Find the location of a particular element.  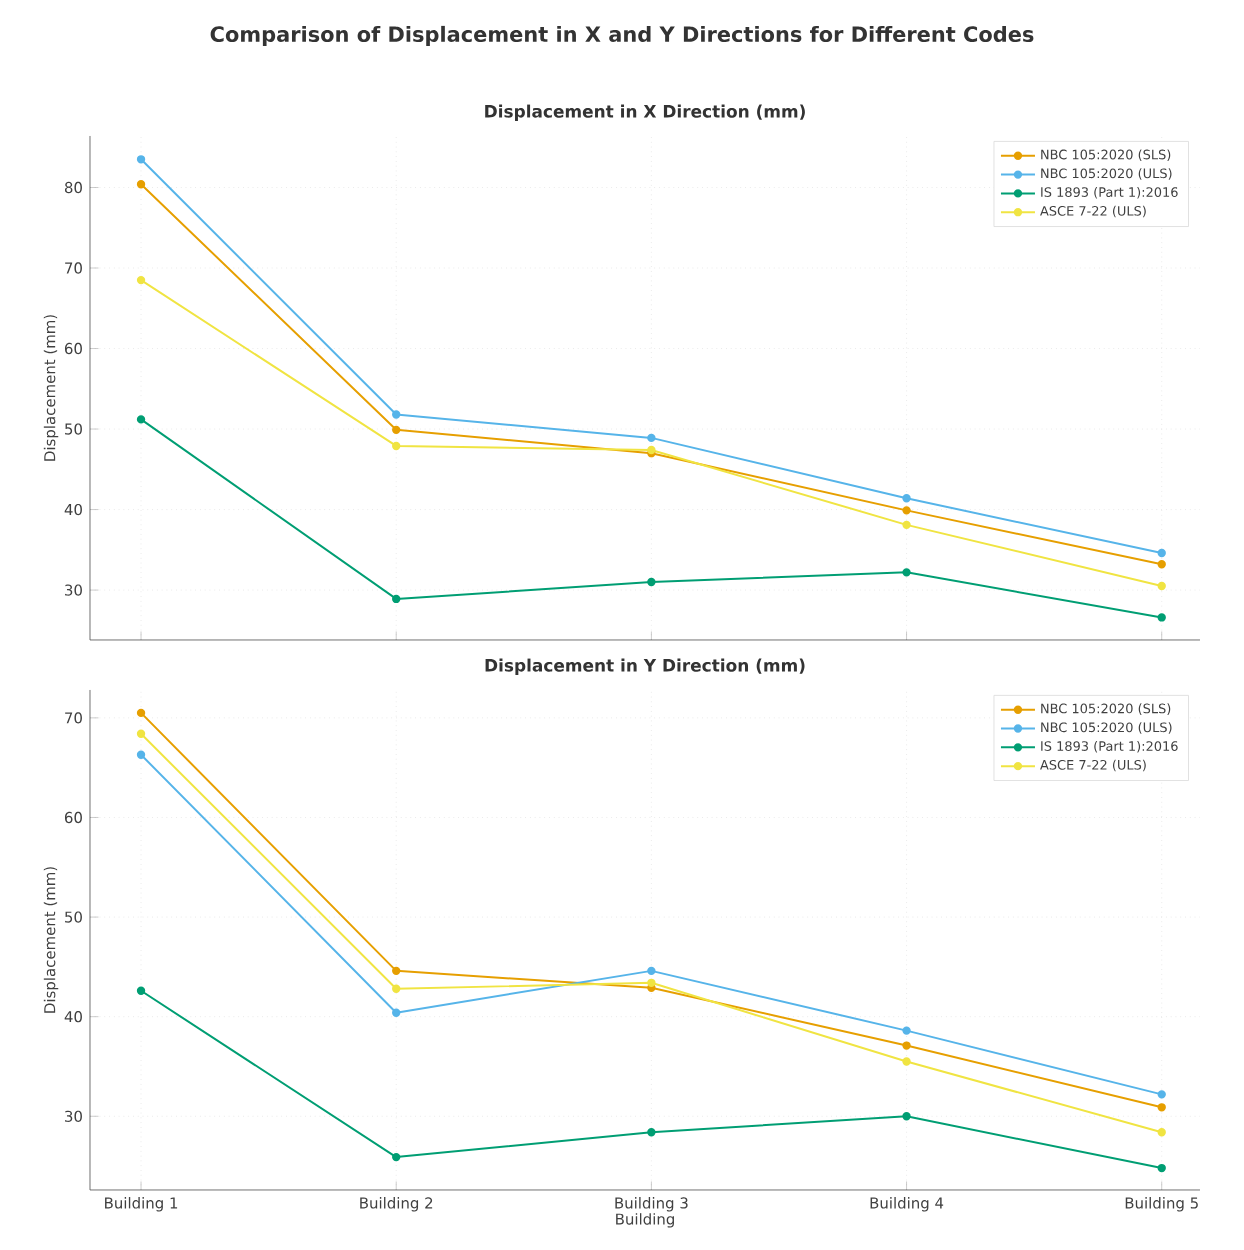

chart-subtitle: Displacement in X Direction (mm) is located at coordinates (645, 112).